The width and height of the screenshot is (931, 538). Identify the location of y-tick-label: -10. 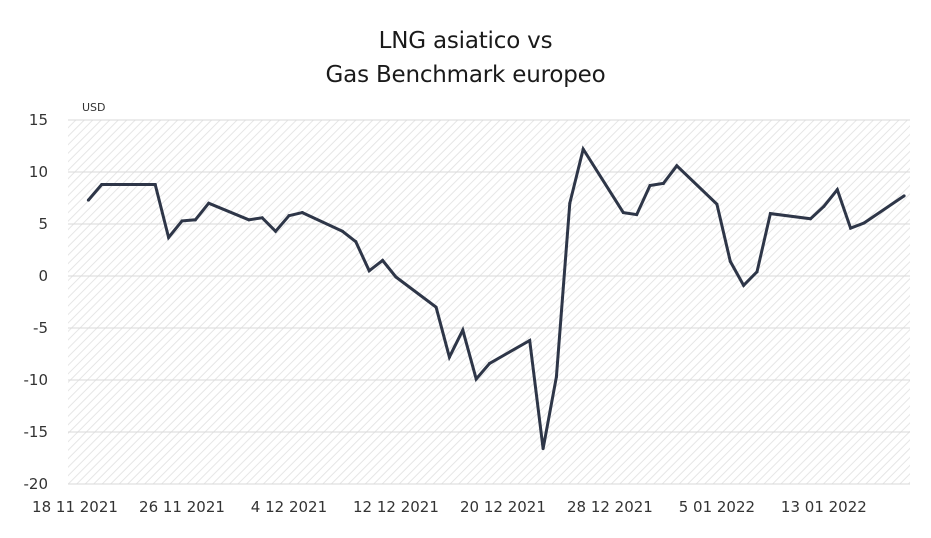
(36, 380).